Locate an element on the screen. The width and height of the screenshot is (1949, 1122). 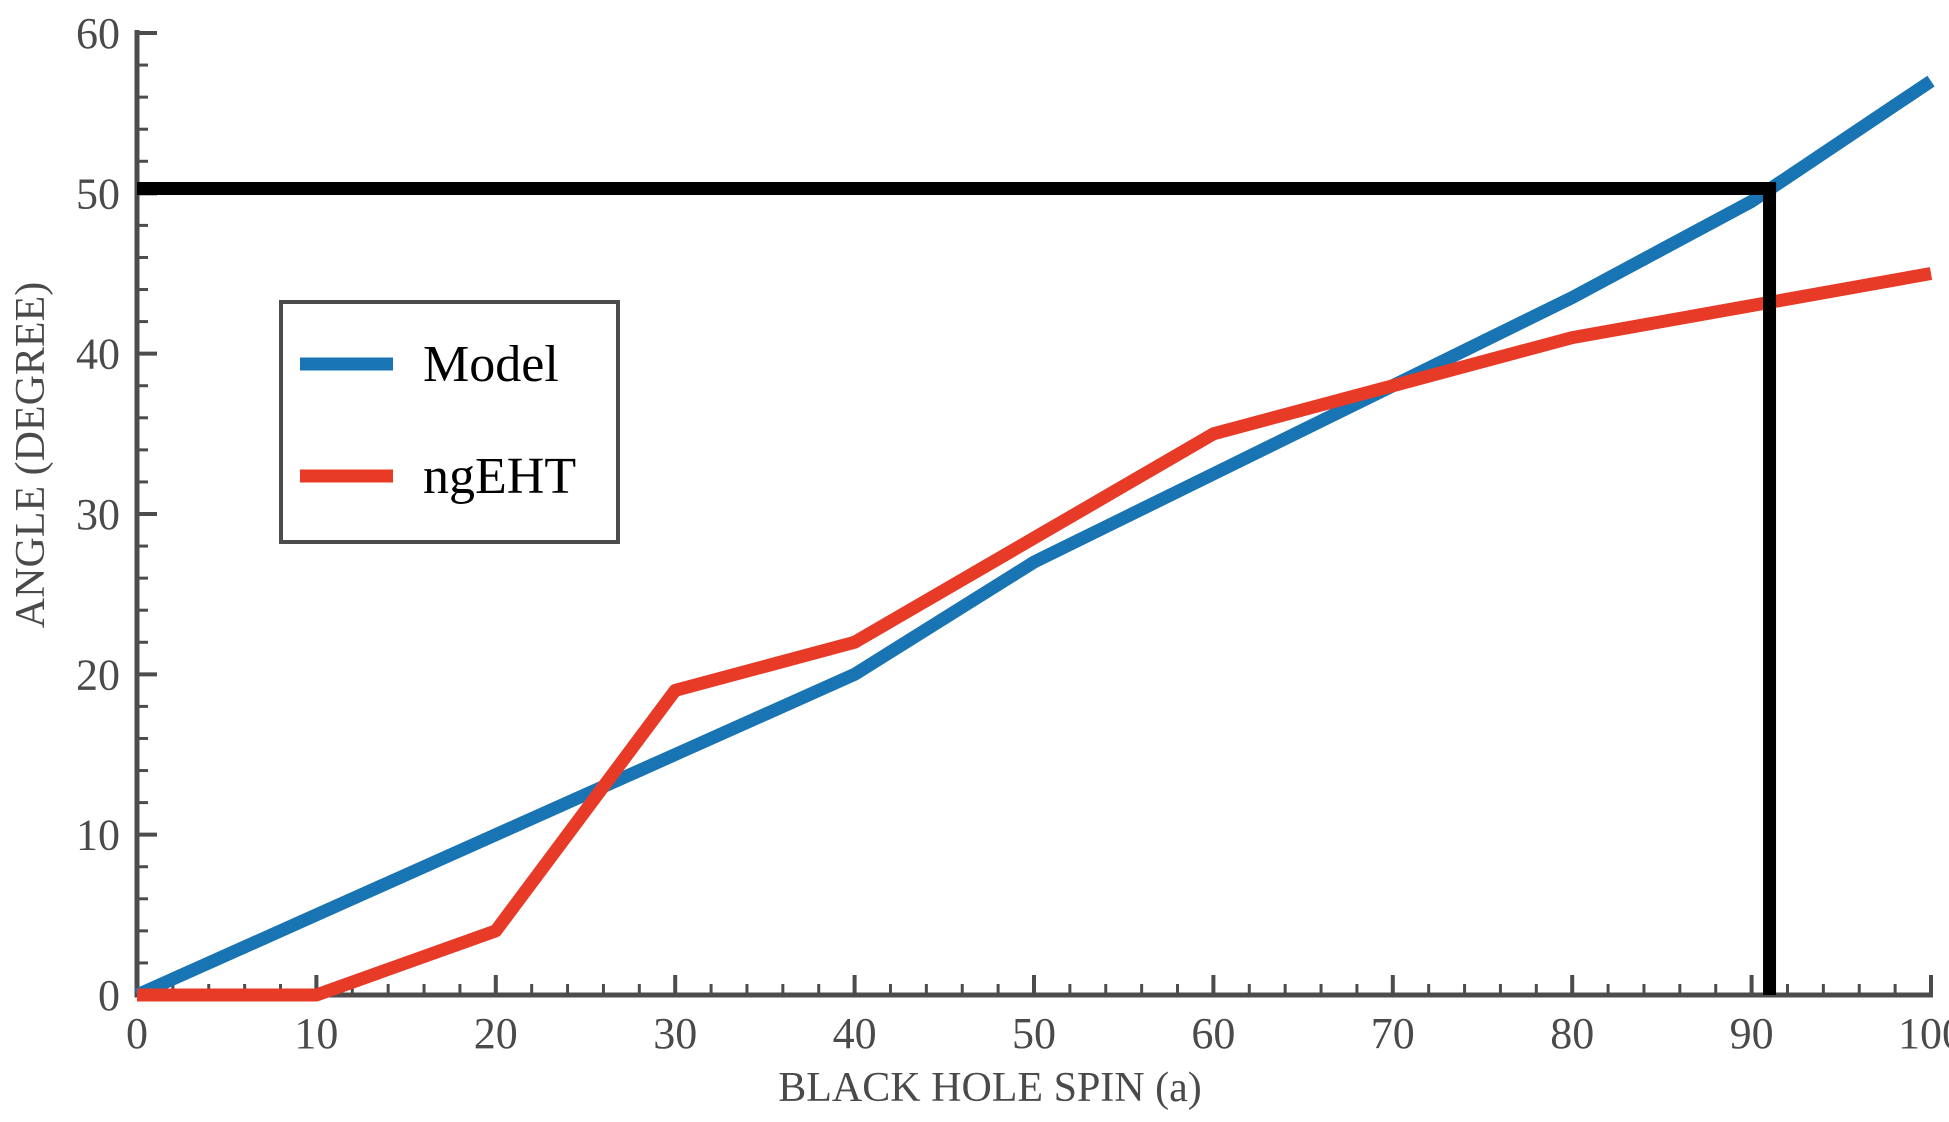
legend-label-ngeht: ngEHT is located at coordinates (499, 476).